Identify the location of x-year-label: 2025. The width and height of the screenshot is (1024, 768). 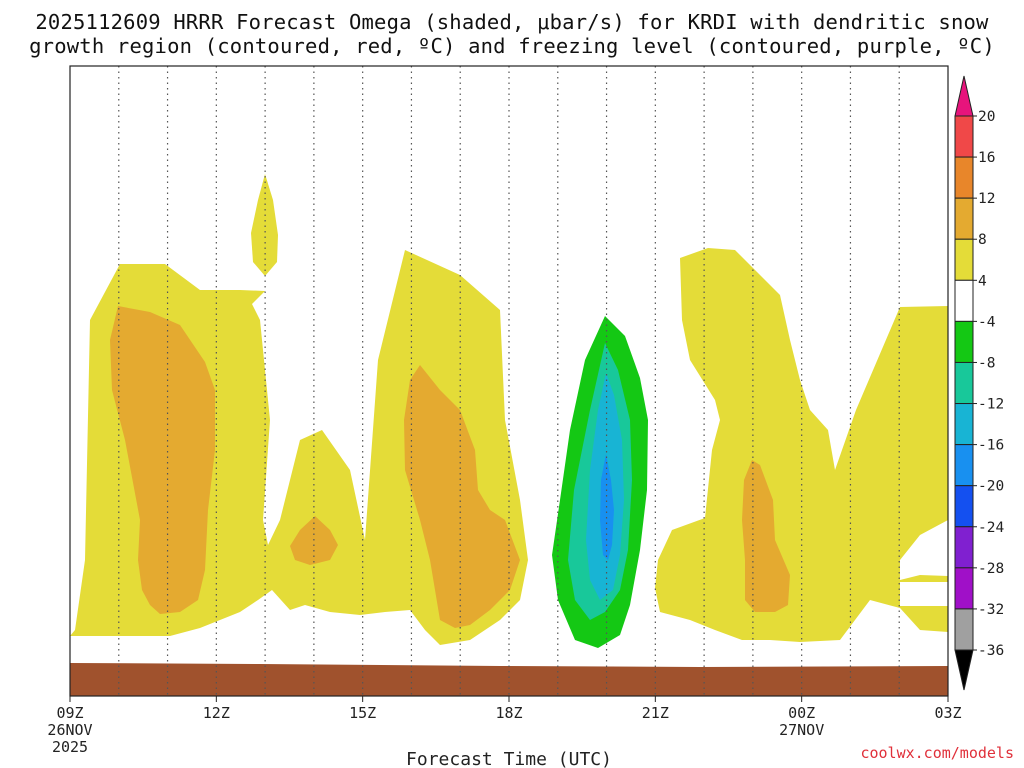
(70, 747).